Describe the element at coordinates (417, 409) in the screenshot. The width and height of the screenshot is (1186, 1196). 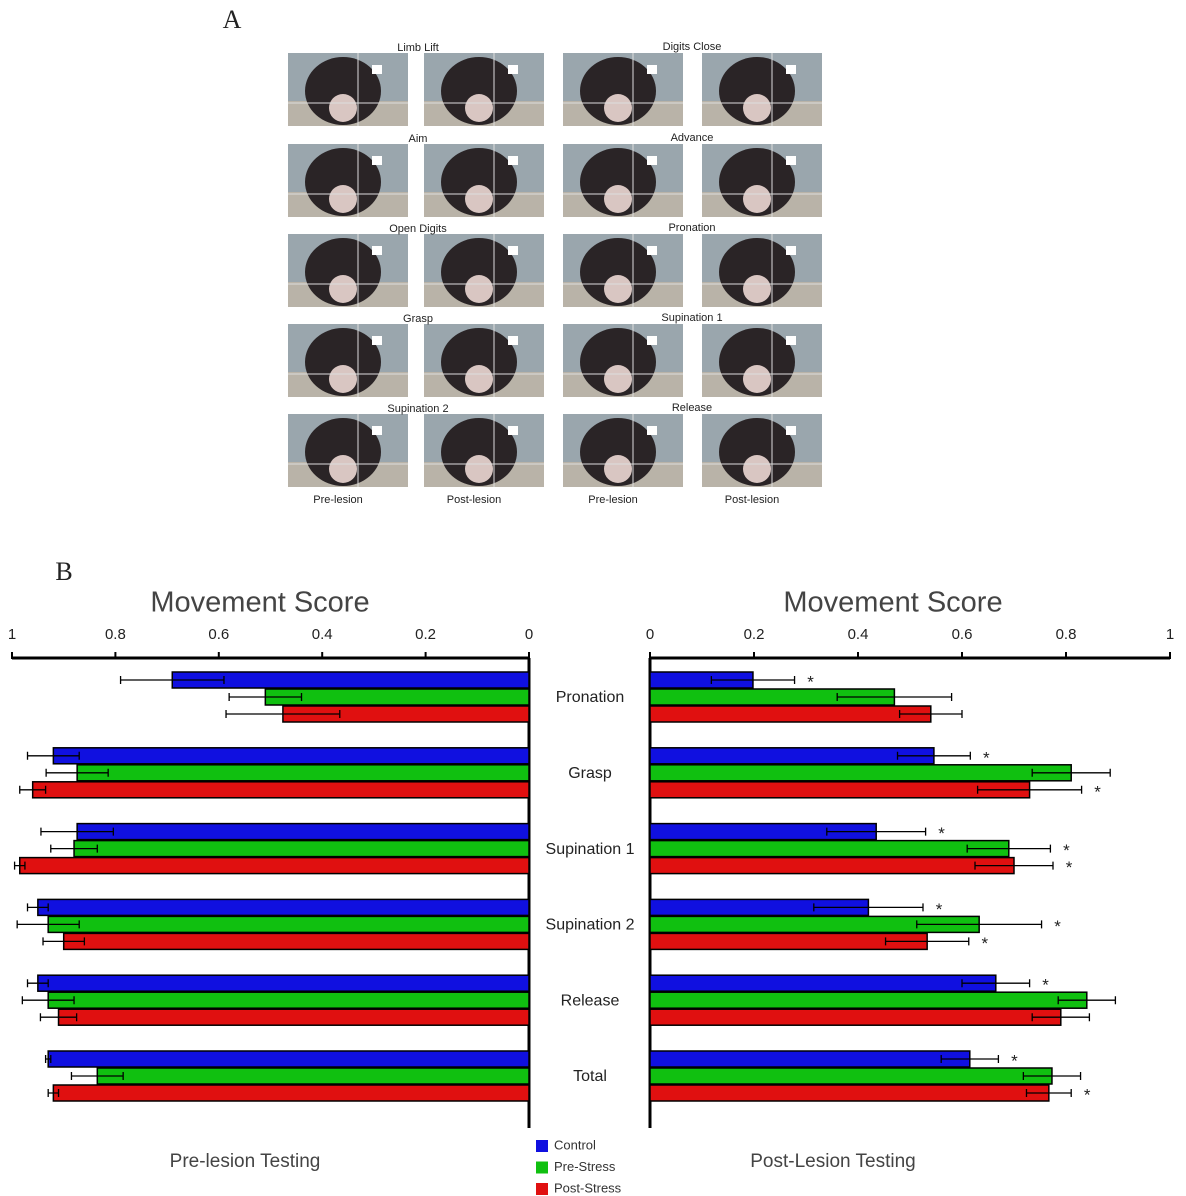
I see `phase-label: Supination 2` at that location.